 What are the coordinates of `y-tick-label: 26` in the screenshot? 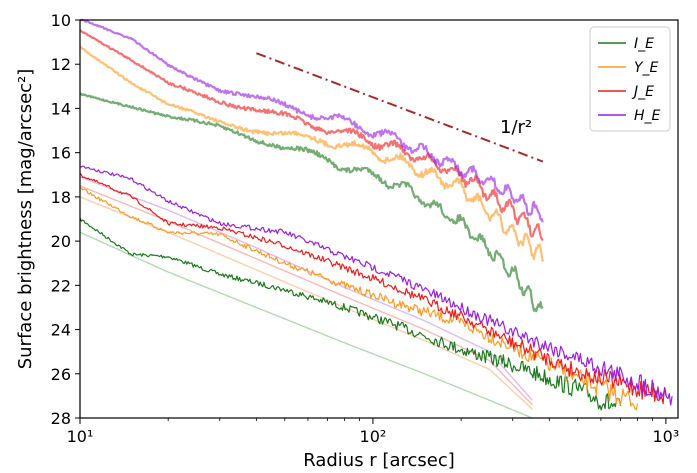 It's located at (61, 374).